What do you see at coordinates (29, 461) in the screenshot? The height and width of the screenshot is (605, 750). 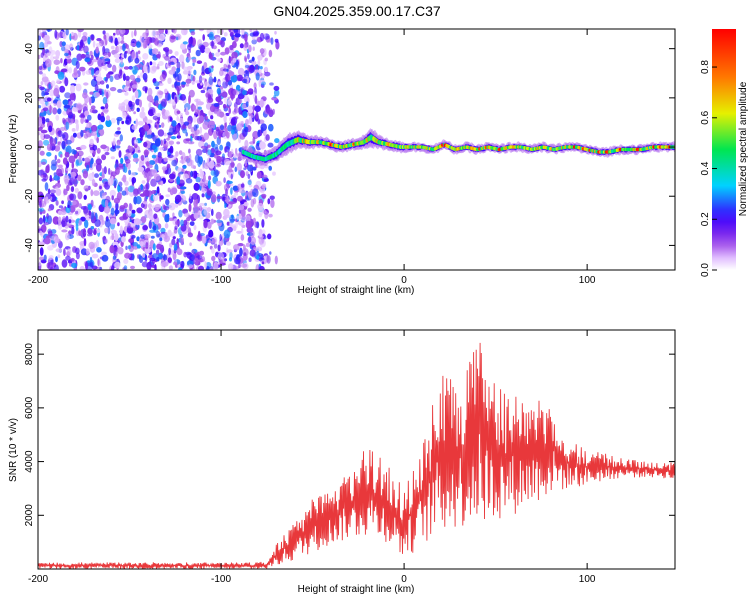 I see `y-tick-label: 4000` at bounding box center [29, 461].